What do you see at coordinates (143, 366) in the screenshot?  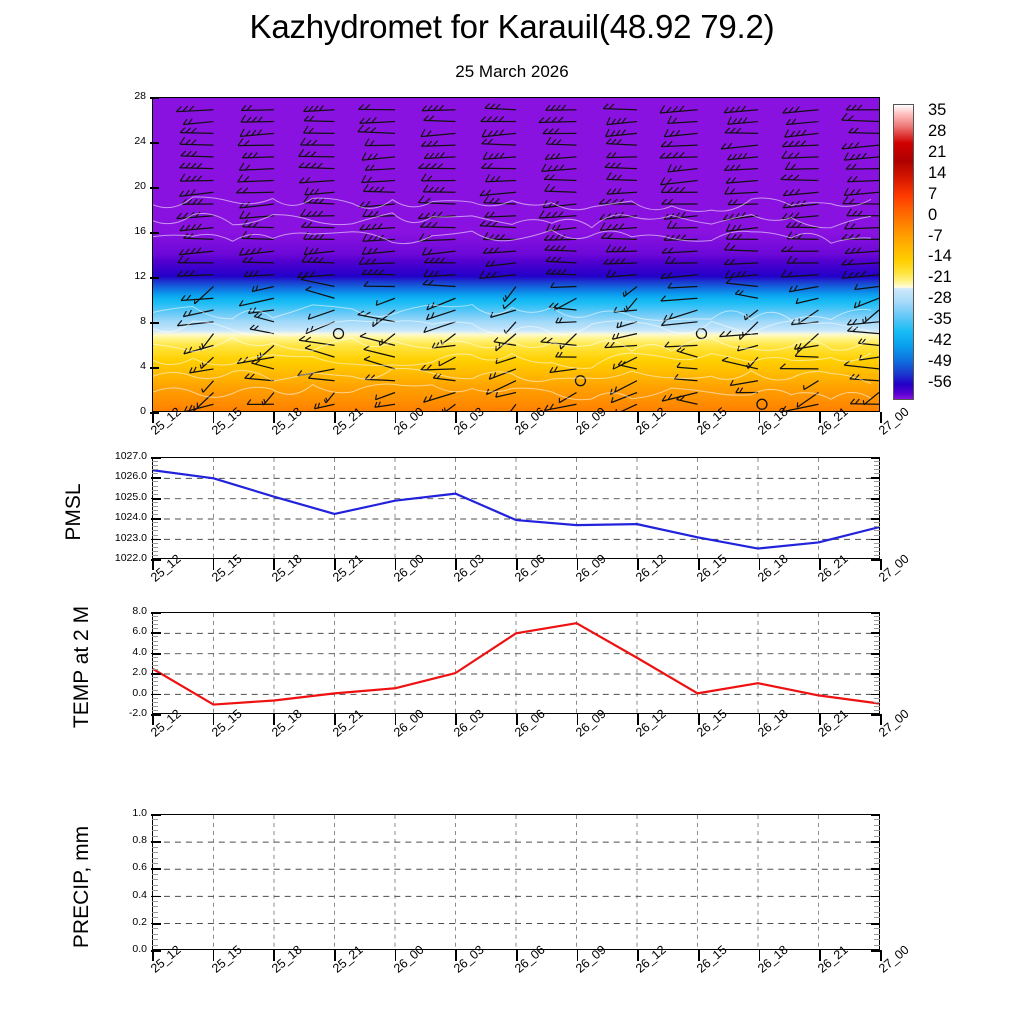 I see `y-tick-label: 4` at bounding box center [143, 366].